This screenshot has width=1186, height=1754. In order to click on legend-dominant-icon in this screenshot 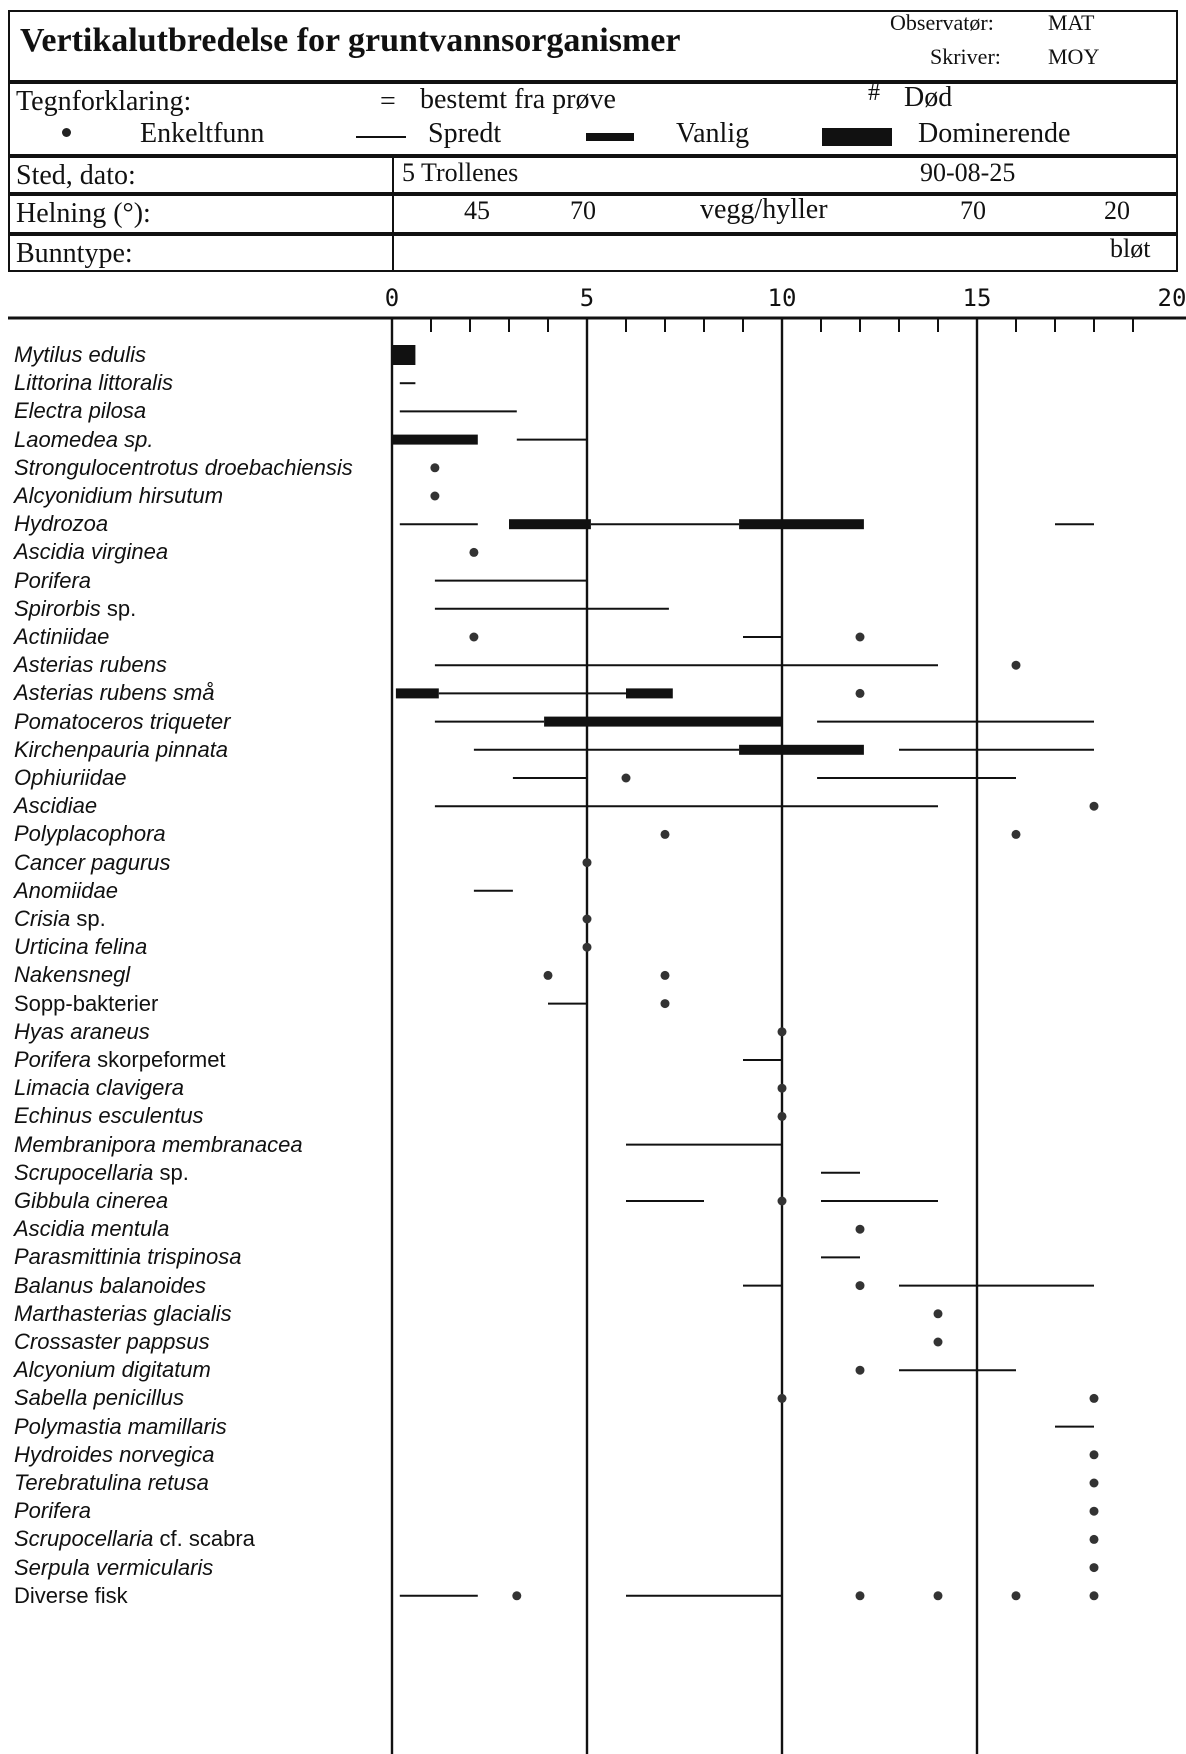, I will do `click(857, 137)`.